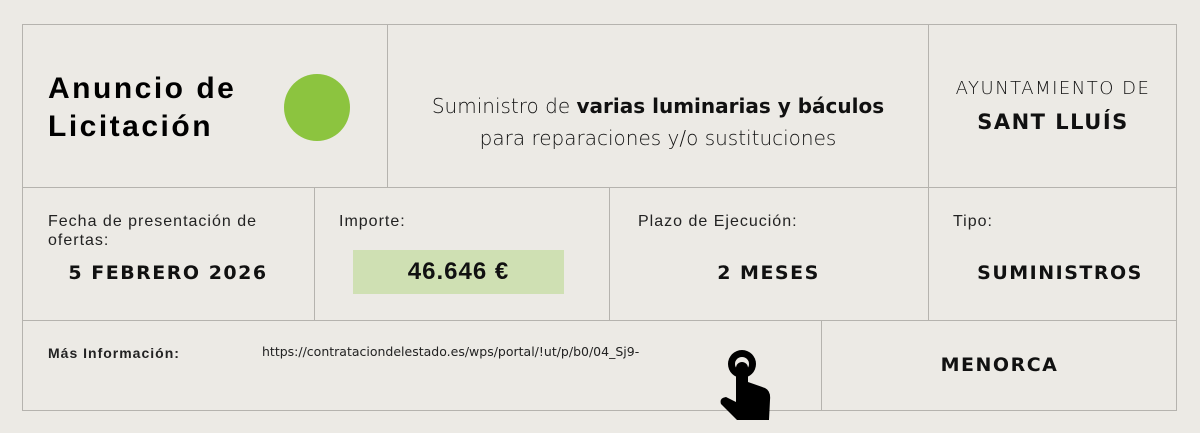 This screenshot has width=1200, height=433. I want to click on term-label: Plazo de Ejecución:, so click(718, 221).